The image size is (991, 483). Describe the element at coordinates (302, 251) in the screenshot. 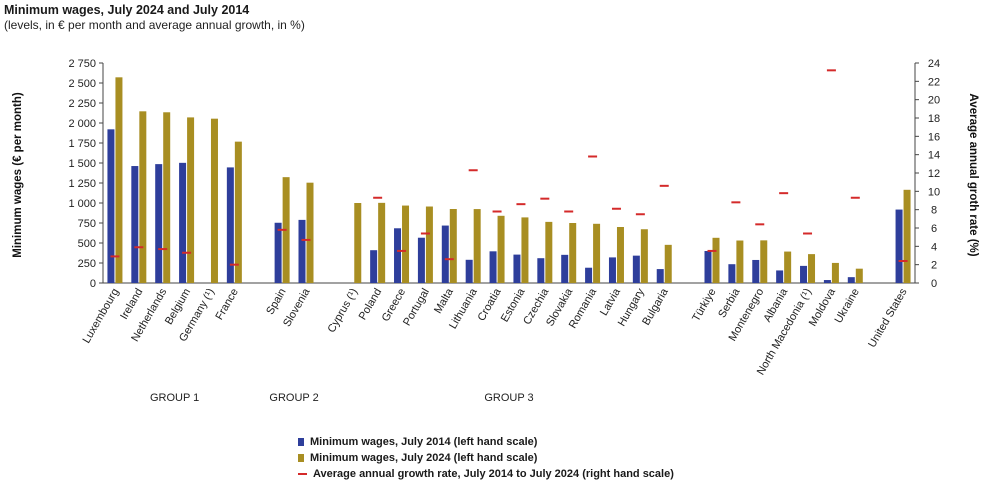

I see `bar-2014-slovenia` at that location.